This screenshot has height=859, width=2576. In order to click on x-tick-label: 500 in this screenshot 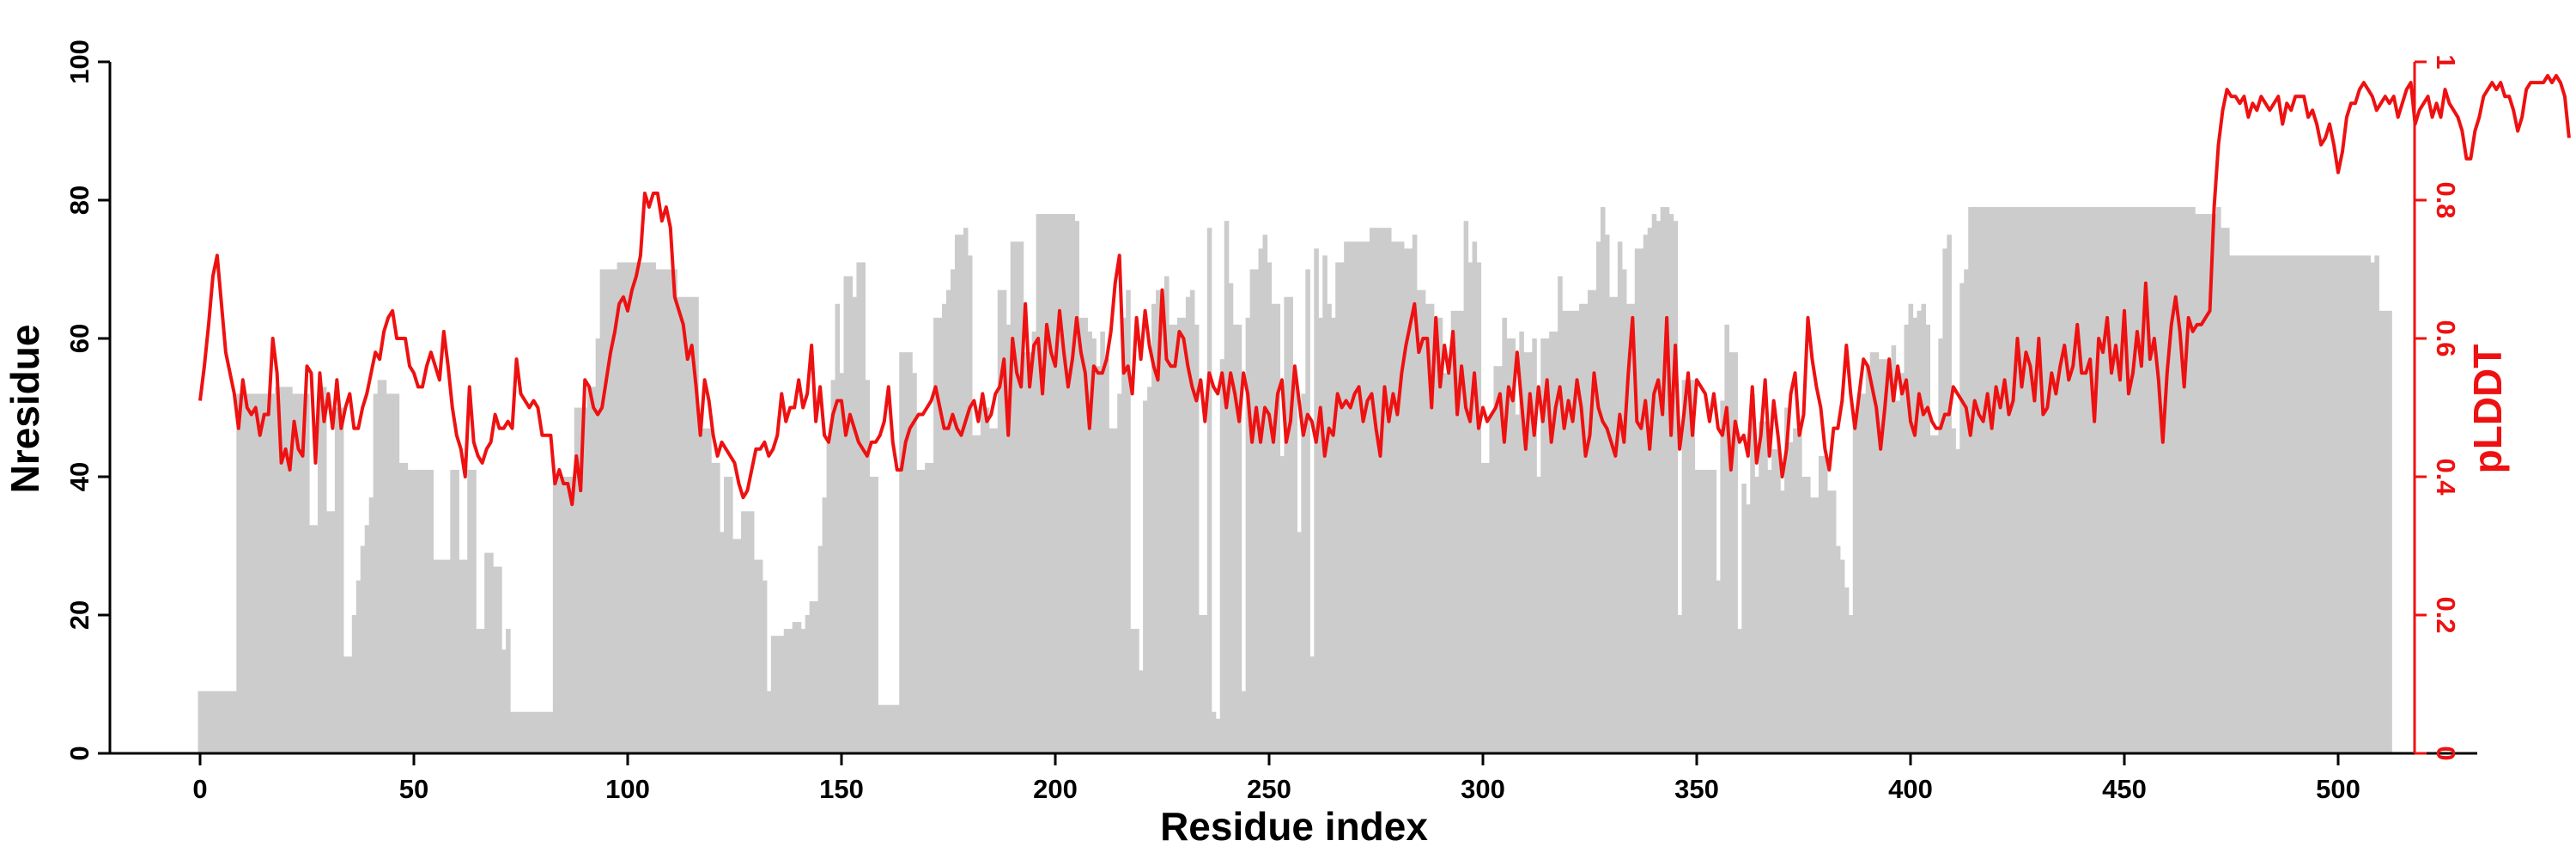, I will do `click(2338, 789)`.